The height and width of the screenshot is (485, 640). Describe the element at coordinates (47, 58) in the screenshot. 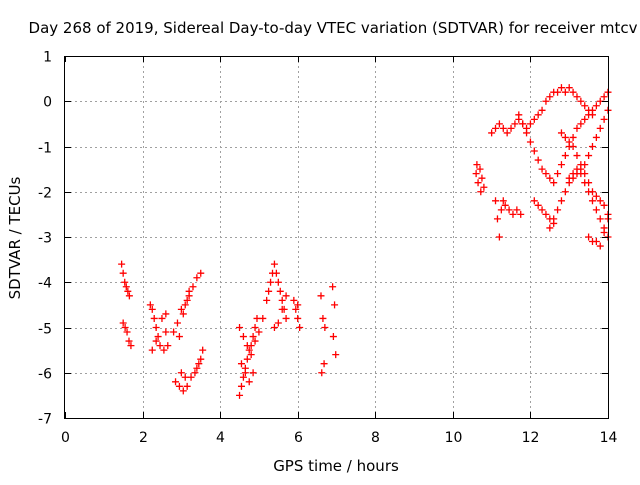

I see `y-tick-label: 1` at that location.